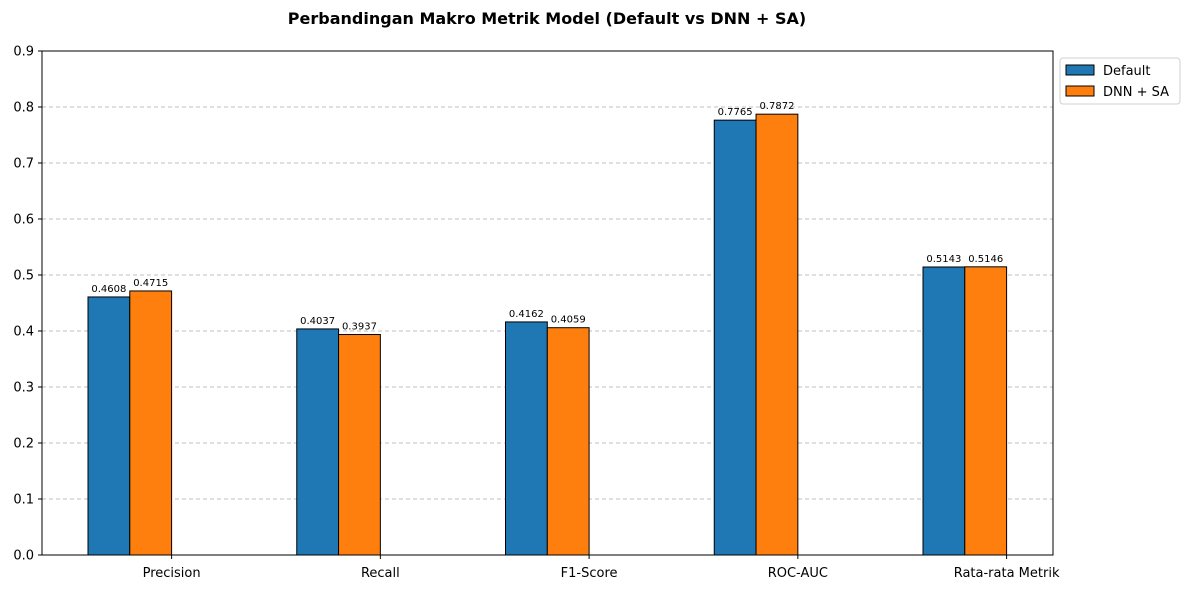  I want to click on y-tick-label: 0.1, so click(23, 500).